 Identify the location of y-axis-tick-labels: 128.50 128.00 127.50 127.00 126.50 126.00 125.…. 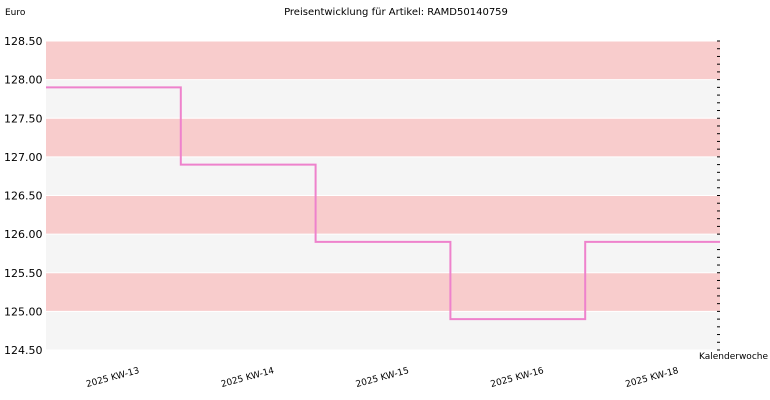
(23, 196).